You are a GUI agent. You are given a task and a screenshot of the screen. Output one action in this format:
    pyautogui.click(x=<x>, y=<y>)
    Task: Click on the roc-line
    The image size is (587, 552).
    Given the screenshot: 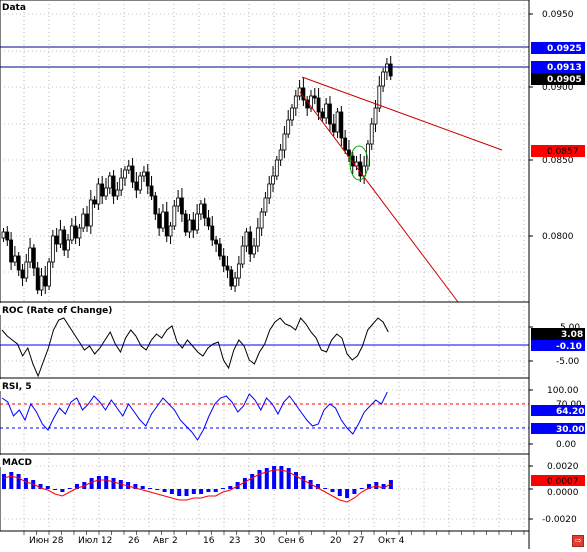 What is the action you would take?
    pyautogui.click(x=195, y=347)
    